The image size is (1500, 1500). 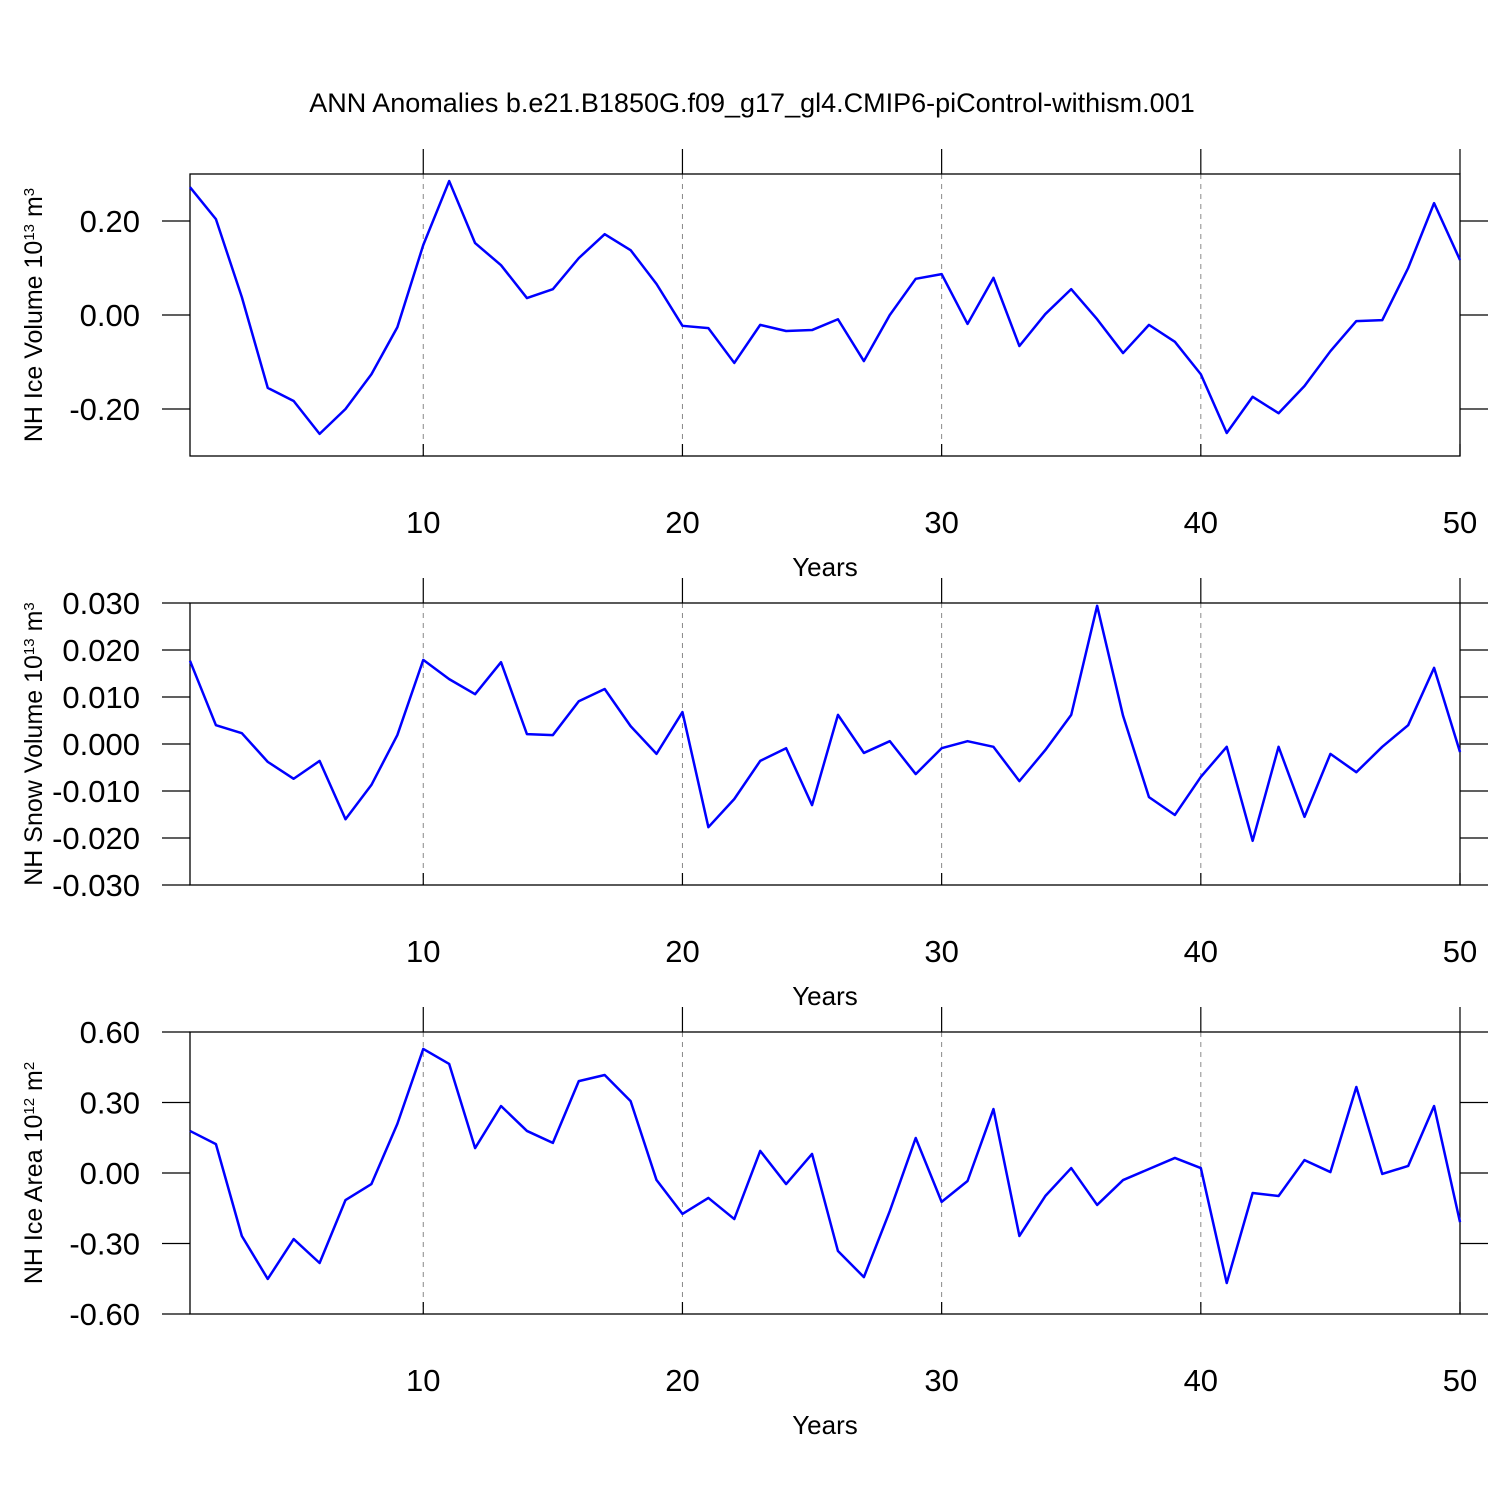 I want to click on y-tick-label: -0.030, so click(x=96, y=885).